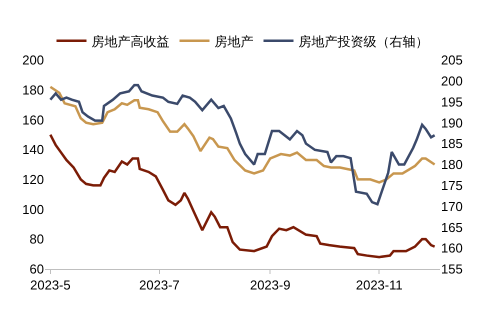 The height and width of the screenshot is (309, 485). Describe the element at coordinates (33, 120) in the screenshot. I see `y-tick-label: 160` at that location.